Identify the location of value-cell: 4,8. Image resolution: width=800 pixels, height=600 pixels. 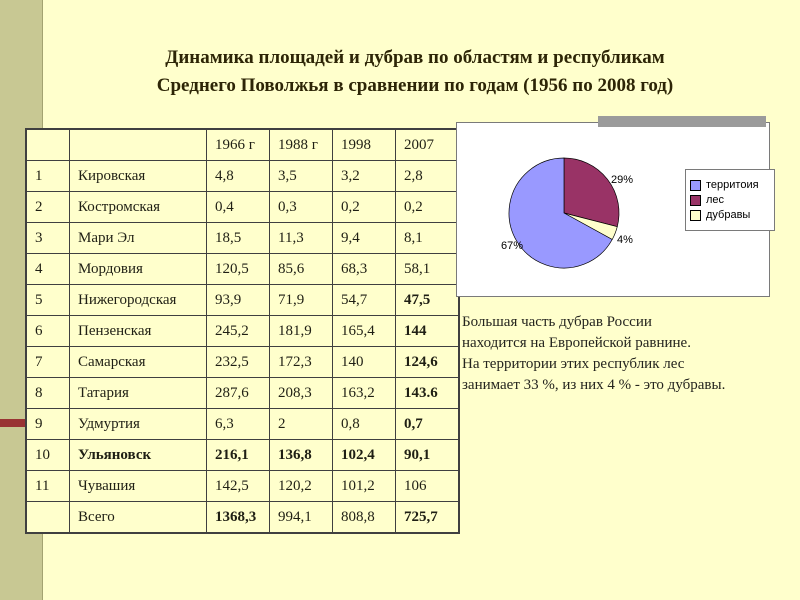
(238, 176).